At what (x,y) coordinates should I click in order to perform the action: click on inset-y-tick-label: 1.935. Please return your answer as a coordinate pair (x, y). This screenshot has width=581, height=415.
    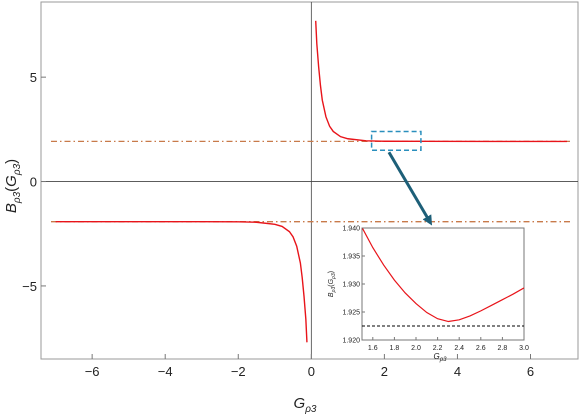
    Looking at the image, I should click on (351, 257).